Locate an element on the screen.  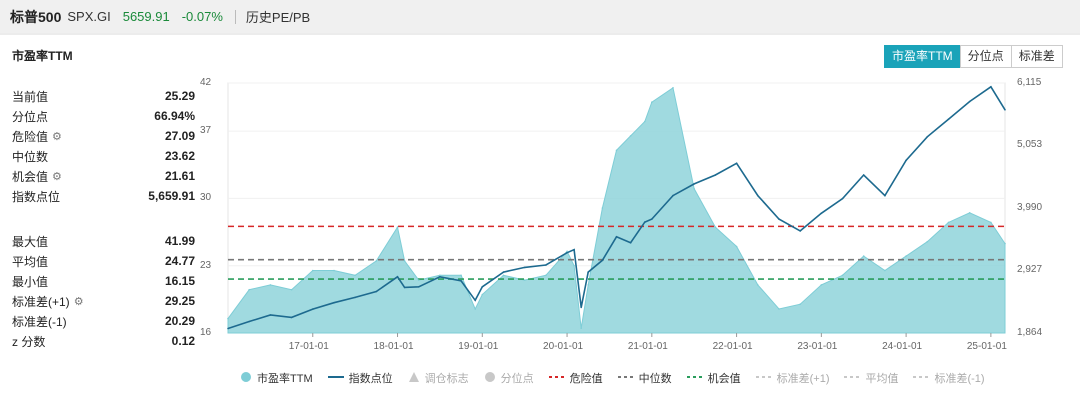
stat-value: 27.09 is located at coordinates (179, 136).